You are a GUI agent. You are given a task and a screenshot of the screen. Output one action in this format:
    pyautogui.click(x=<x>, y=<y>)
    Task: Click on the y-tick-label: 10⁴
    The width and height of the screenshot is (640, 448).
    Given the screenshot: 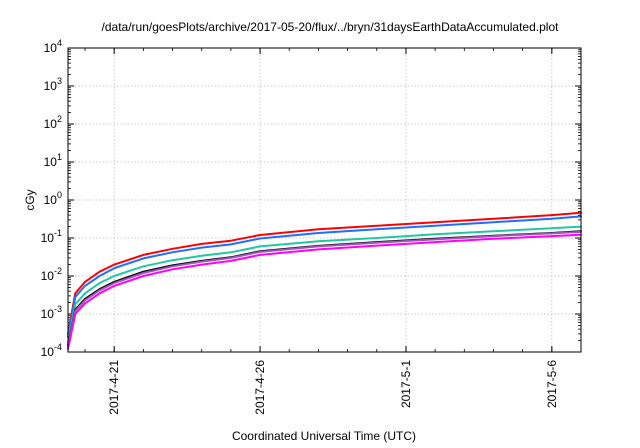 What is the action you would take?
    pyautogui.click(x=53, y=46)
    